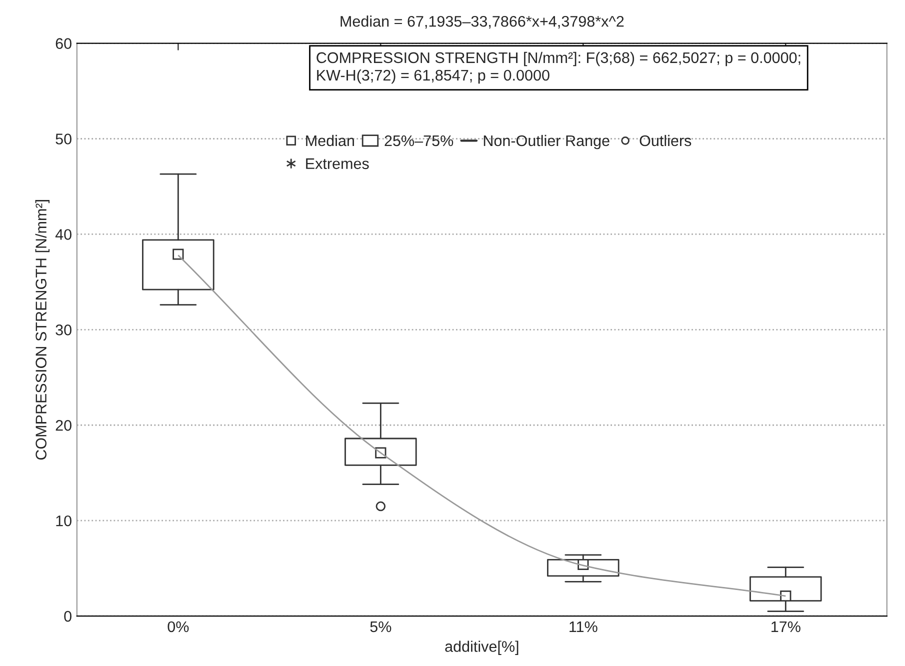 This screenshot has width=905, height=666. Describe the element at coordinates (64, 330) in the screenshot. I see `y-tick-label: 30` at that location.